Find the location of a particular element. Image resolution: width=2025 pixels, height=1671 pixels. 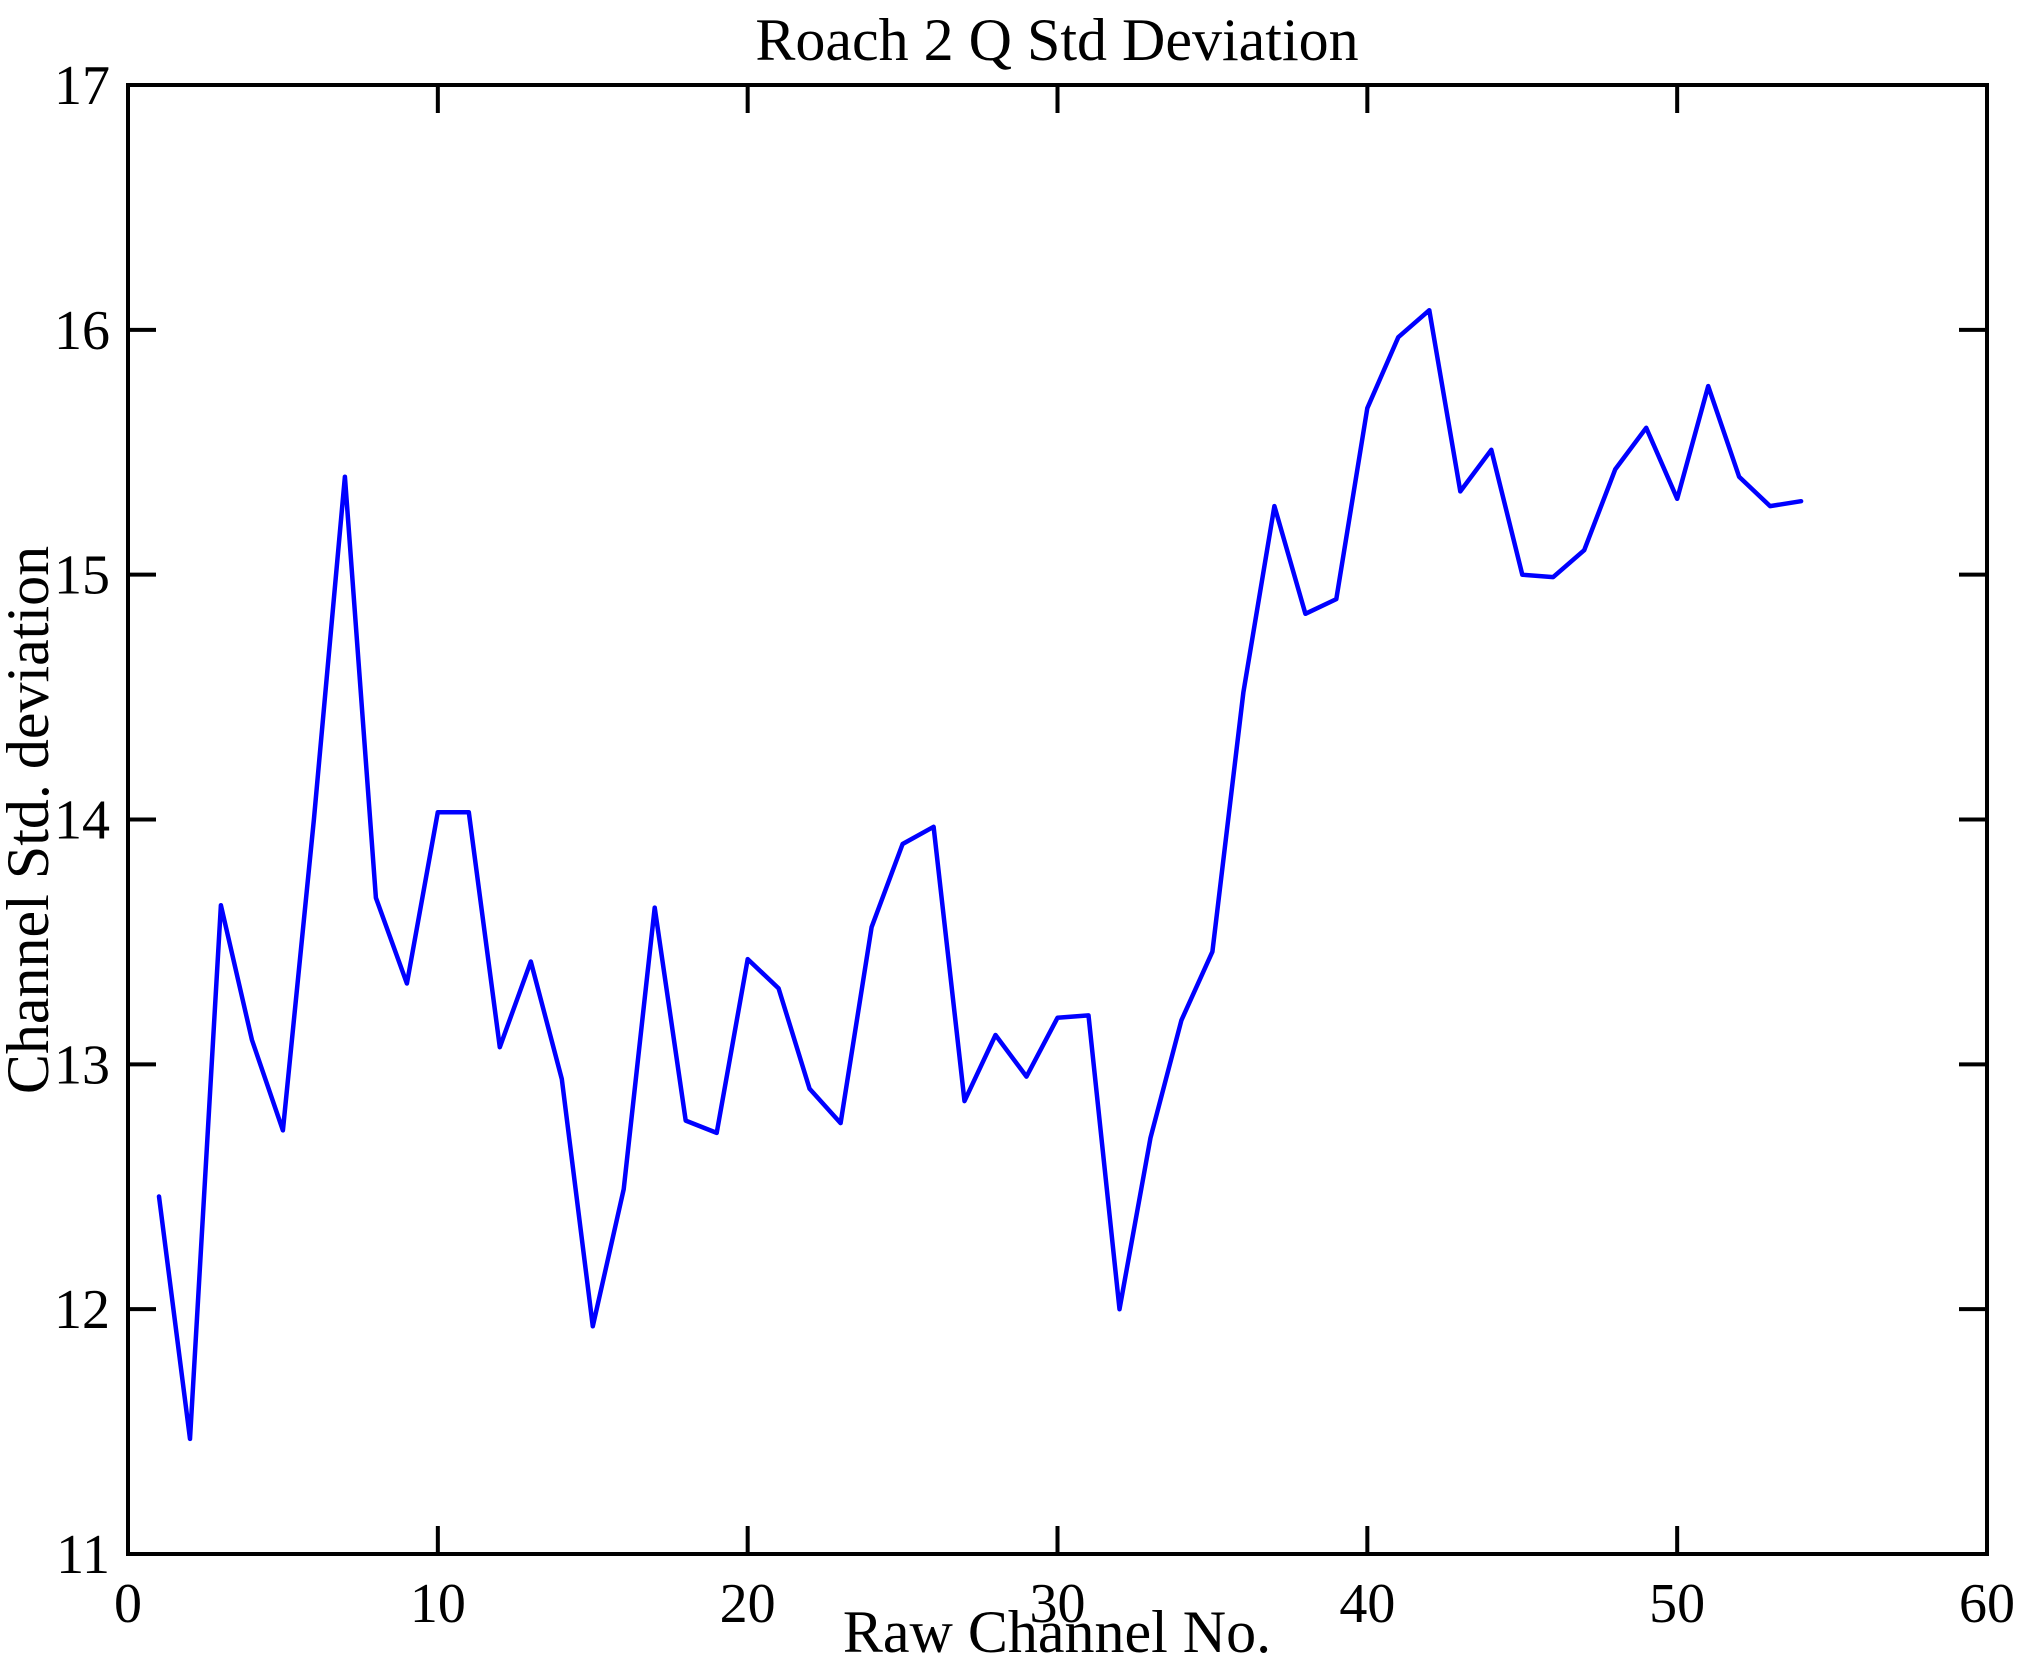

x-tick-label: 10 is located at coordinates (438, 1604).